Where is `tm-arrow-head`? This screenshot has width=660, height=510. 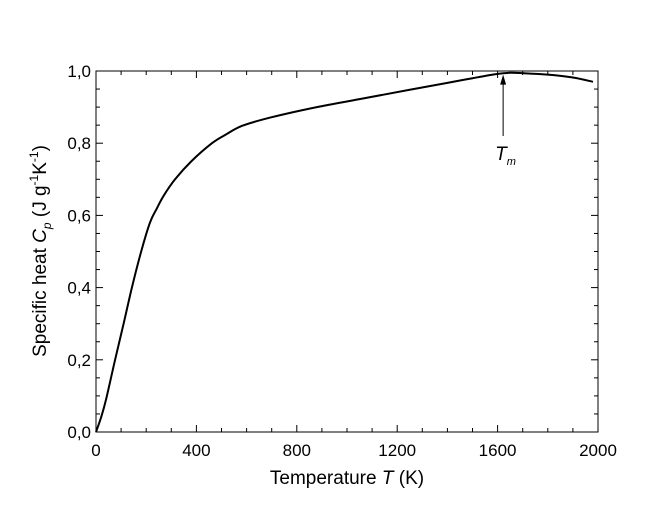 tm-arrow-head is located at coordinates (503, 79).